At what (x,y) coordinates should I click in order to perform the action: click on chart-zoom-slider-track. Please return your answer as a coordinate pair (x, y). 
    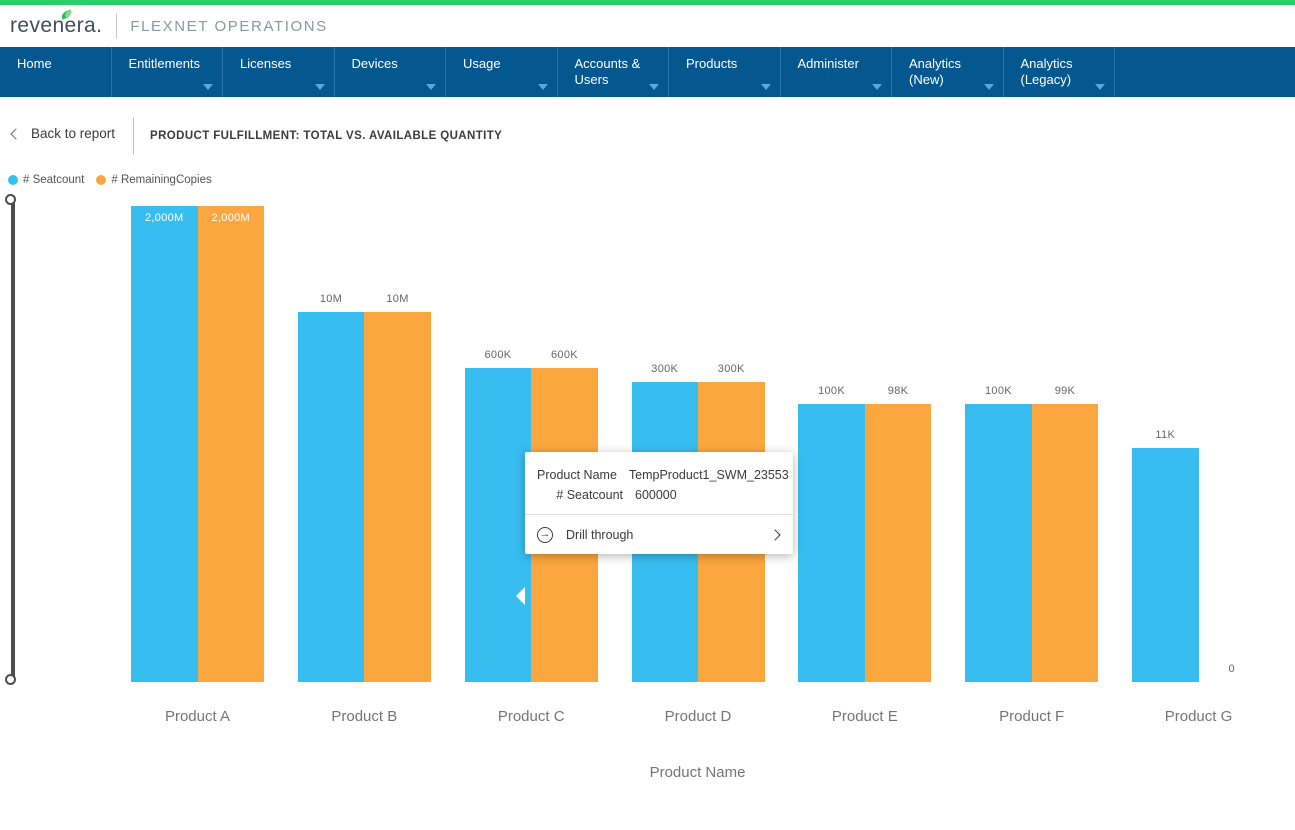
    Looking at the image, I should click on (13, 442).